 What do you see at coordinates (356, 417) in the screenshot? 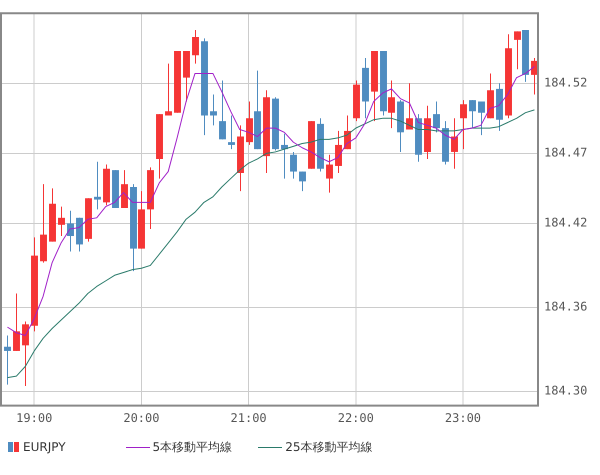
I see `x-tick-label: 22:00` at bounding box center [356, 417].